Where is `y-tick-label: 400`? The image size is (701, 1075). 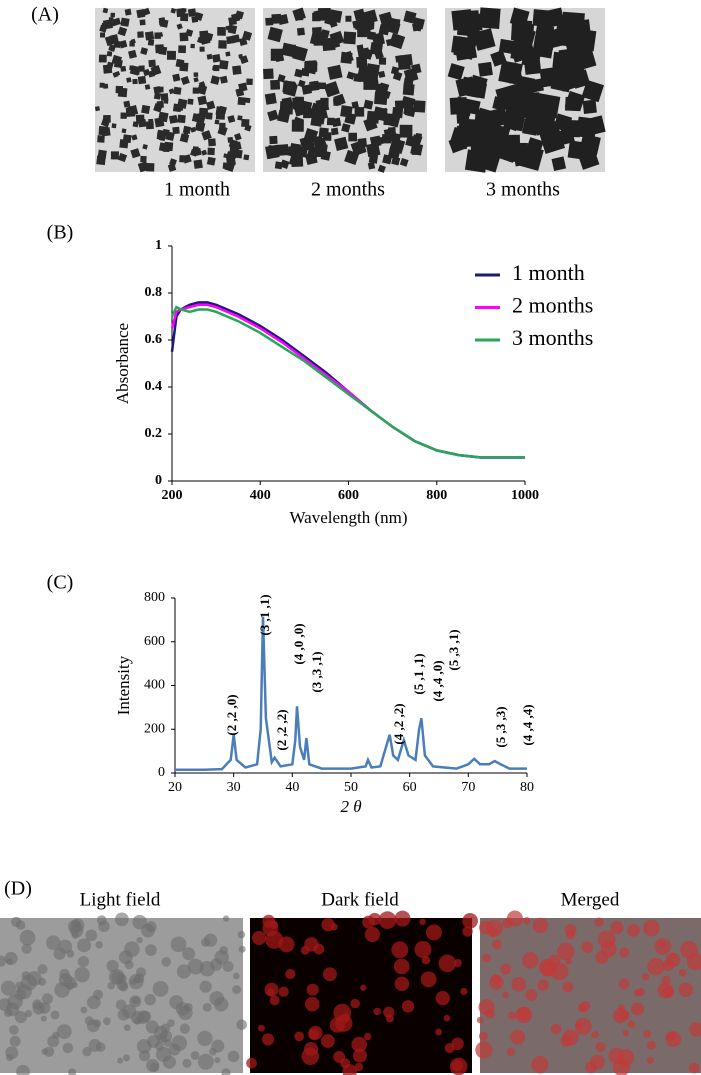 y-tick-label: 400 is located at coordinates (154, 685).